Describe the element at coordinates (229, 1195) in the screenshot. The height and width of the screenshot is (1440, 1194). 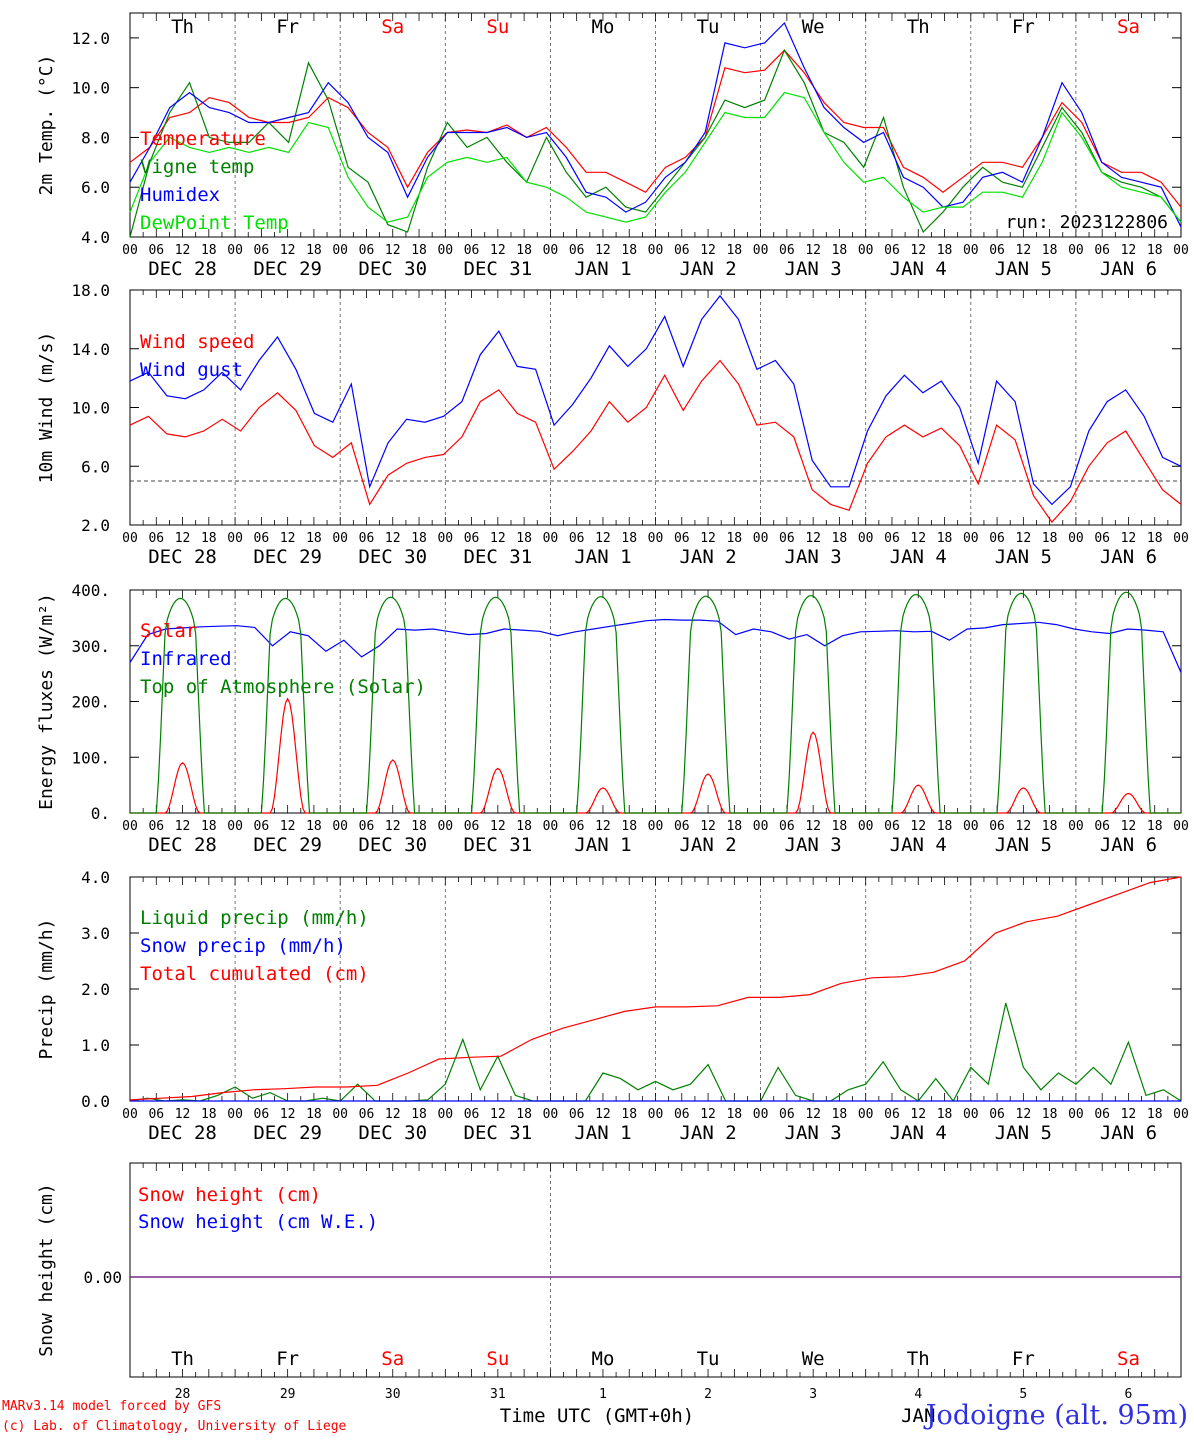
I see `legend-entry: Snow height (cm)` at that location.